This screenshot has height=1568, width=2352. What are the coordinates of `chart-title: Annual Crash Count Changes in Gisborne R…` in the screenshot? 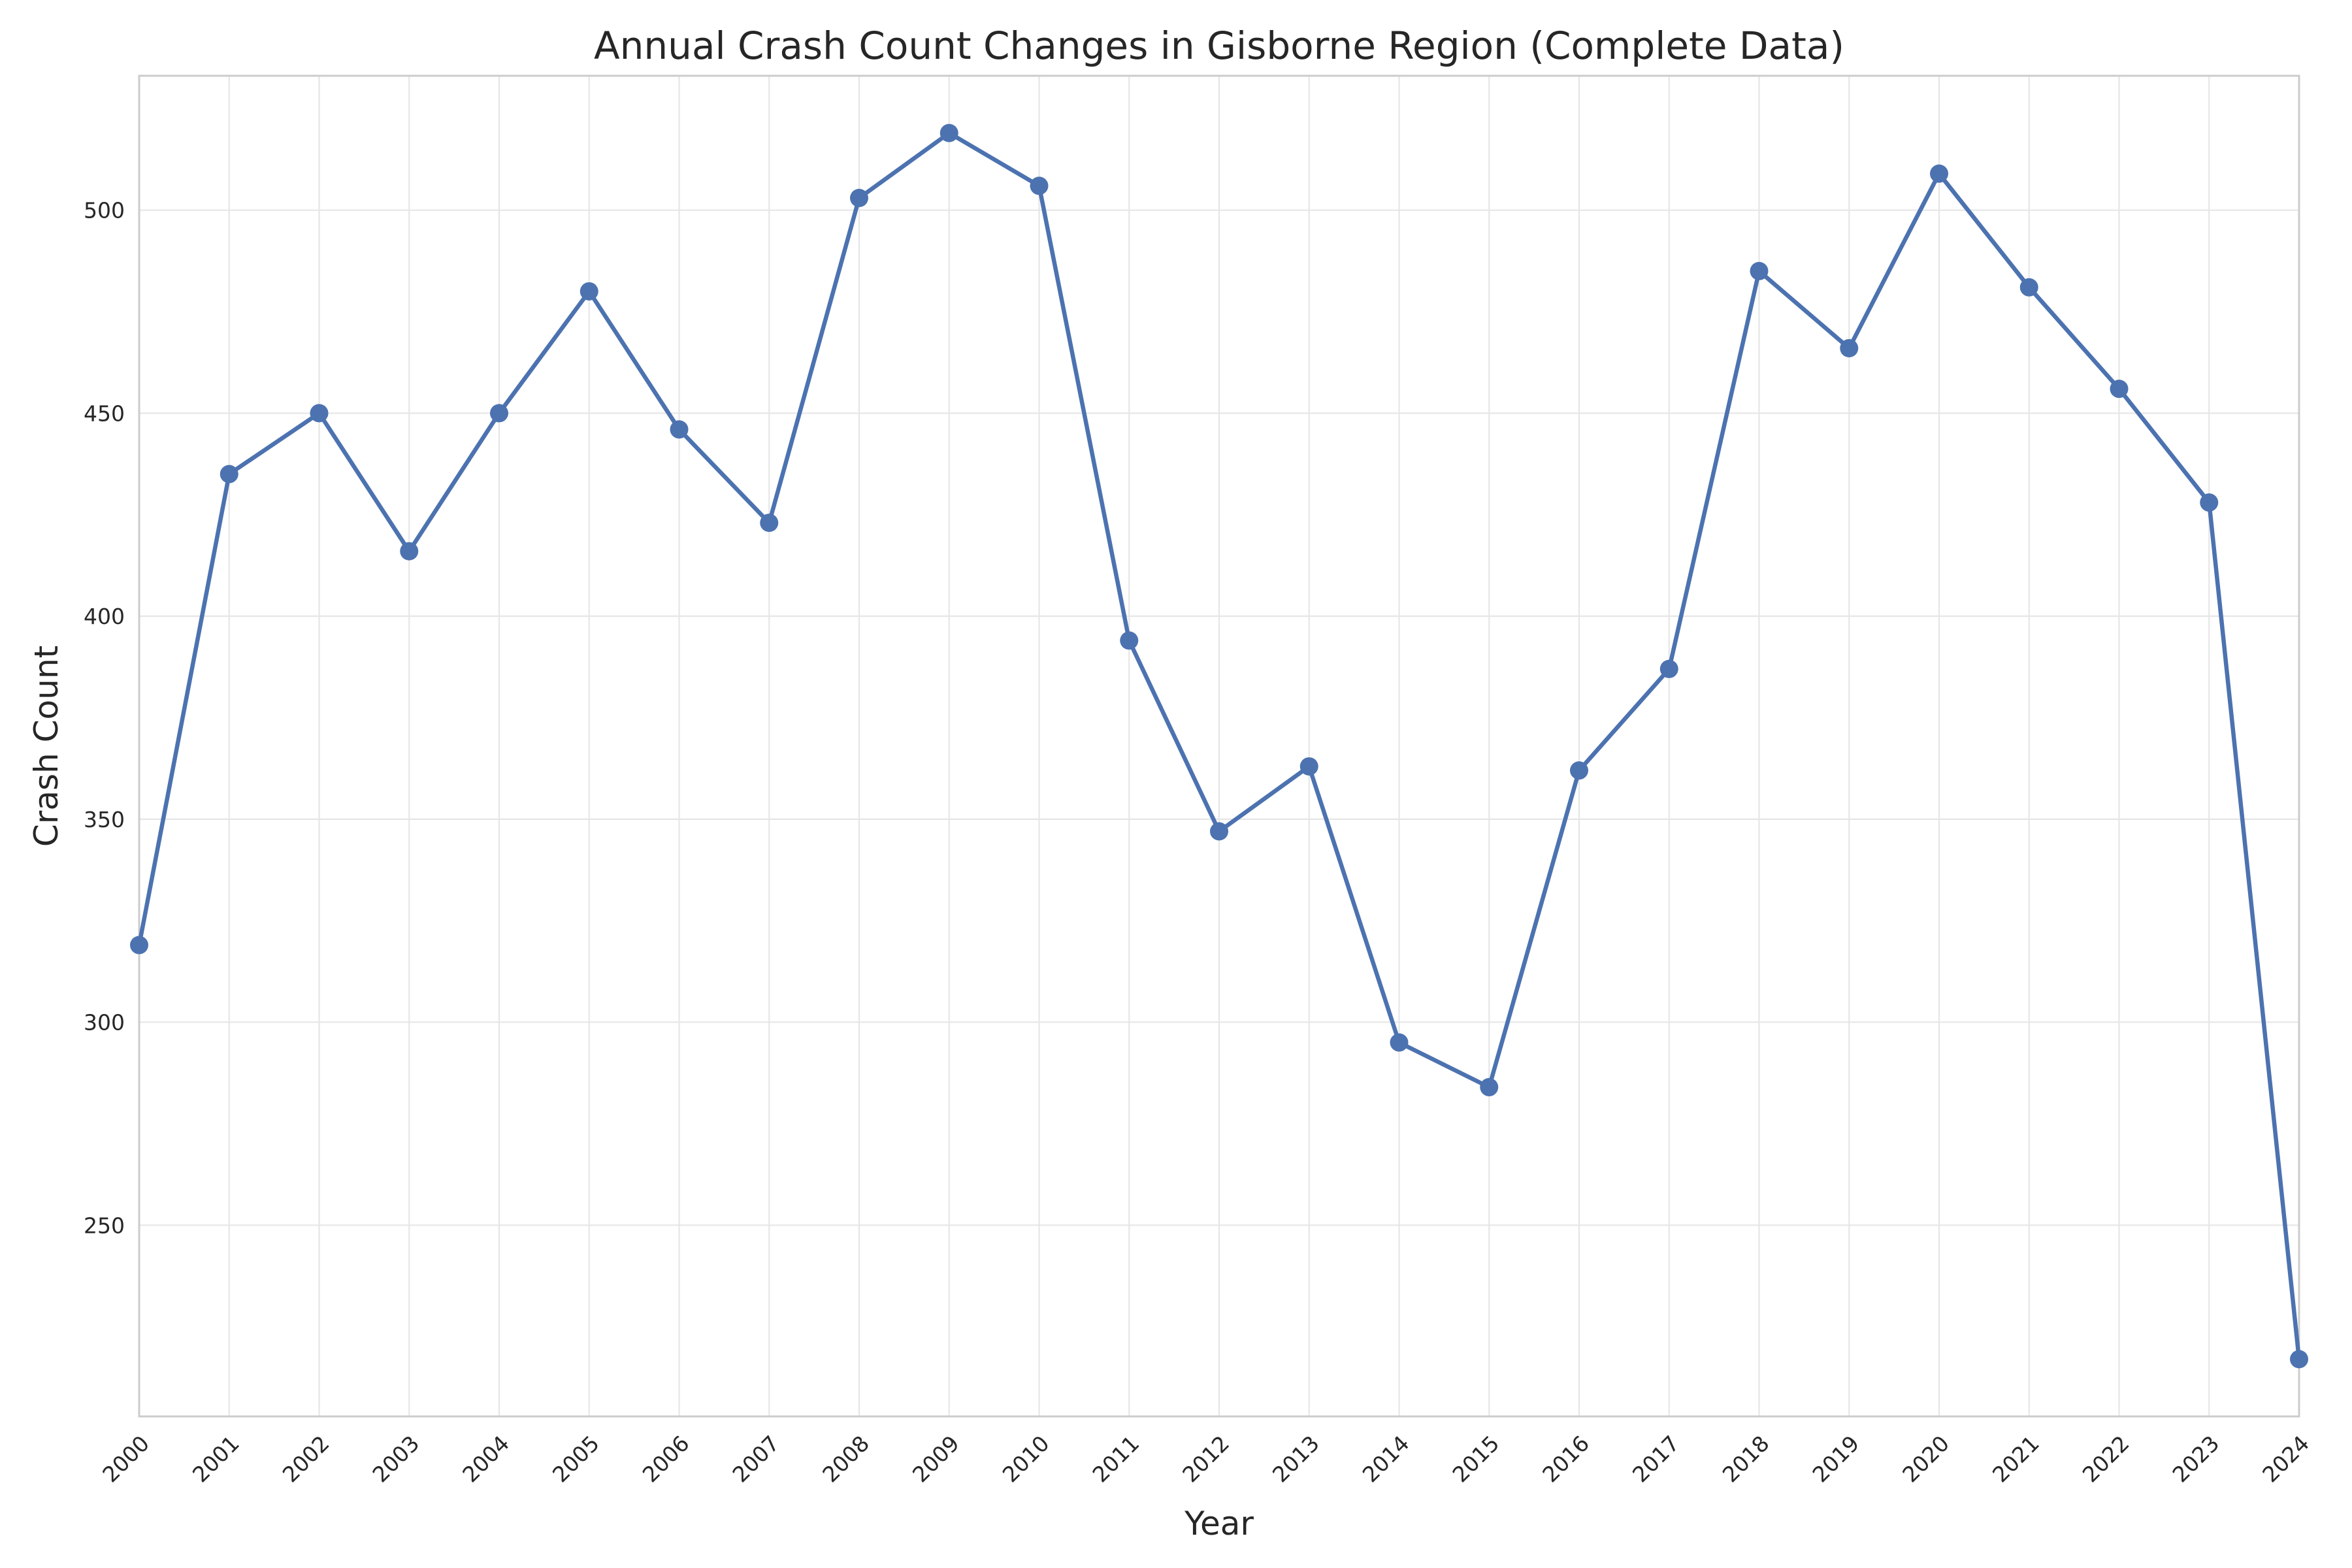 It's located at (1219, 46).